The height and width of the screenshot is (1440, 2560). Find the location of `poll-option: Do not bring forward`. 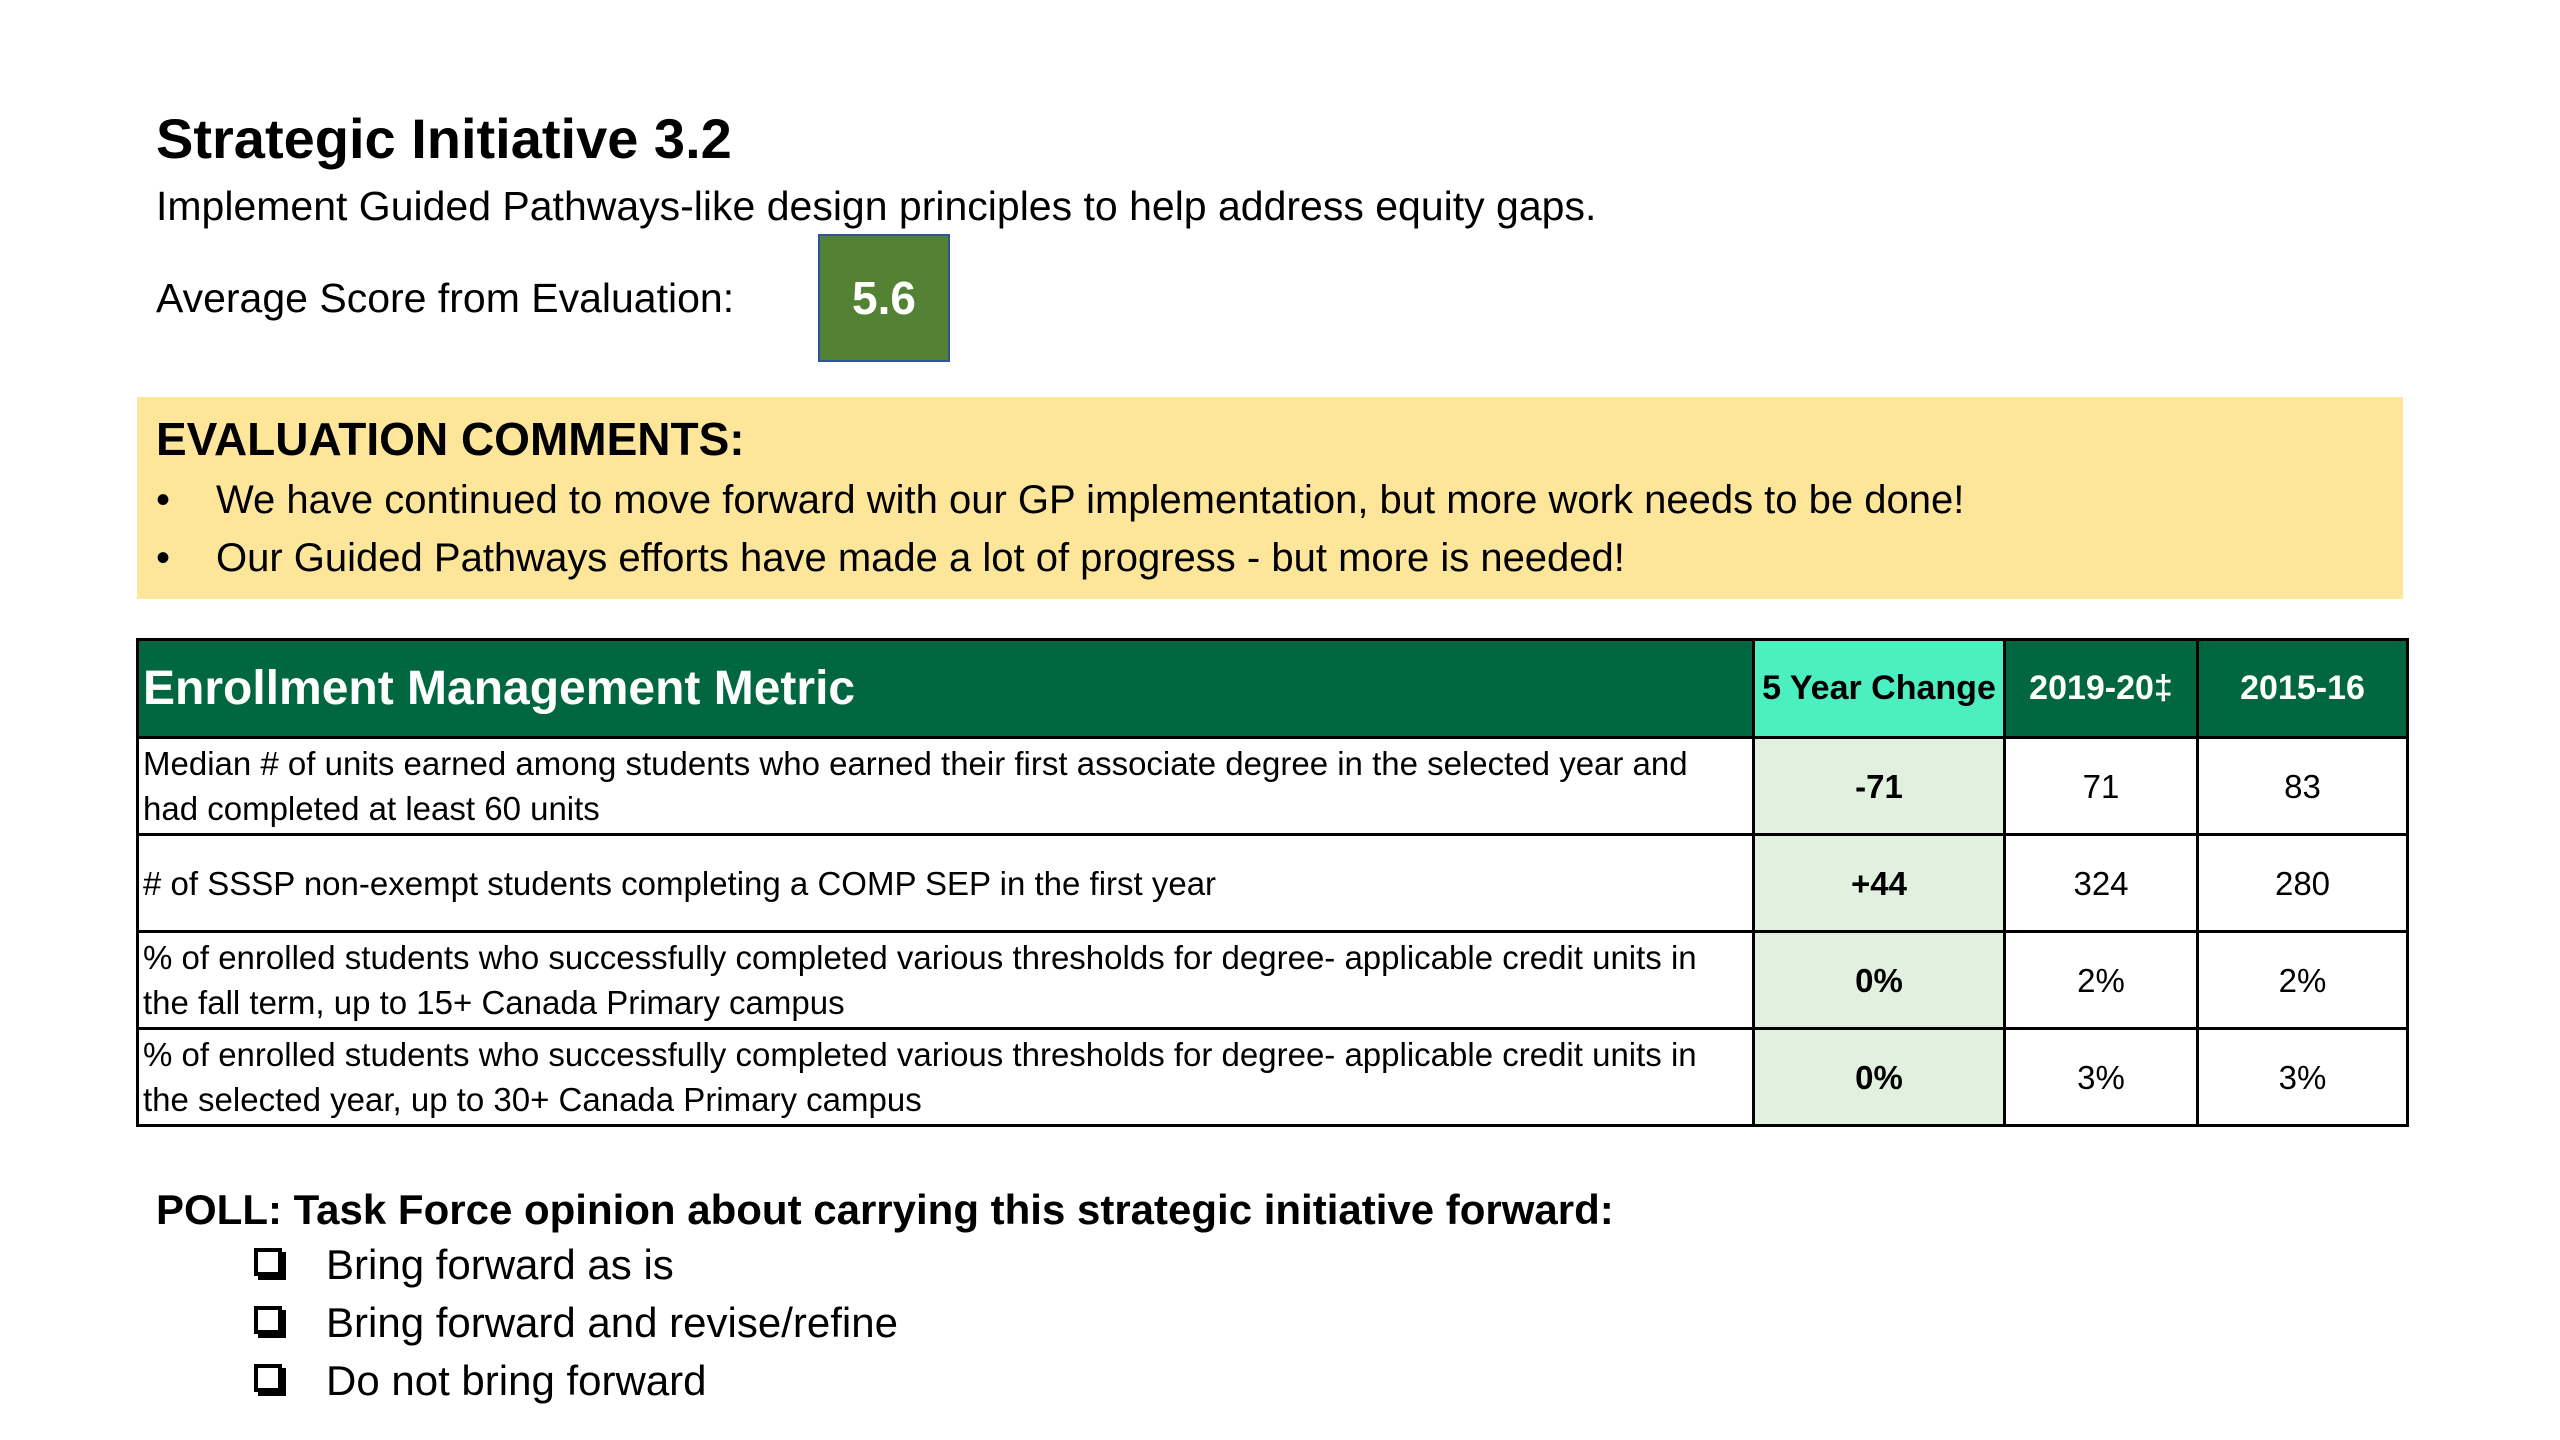

poll-option: Do not bring forward is located at coordinates (576, 1381).